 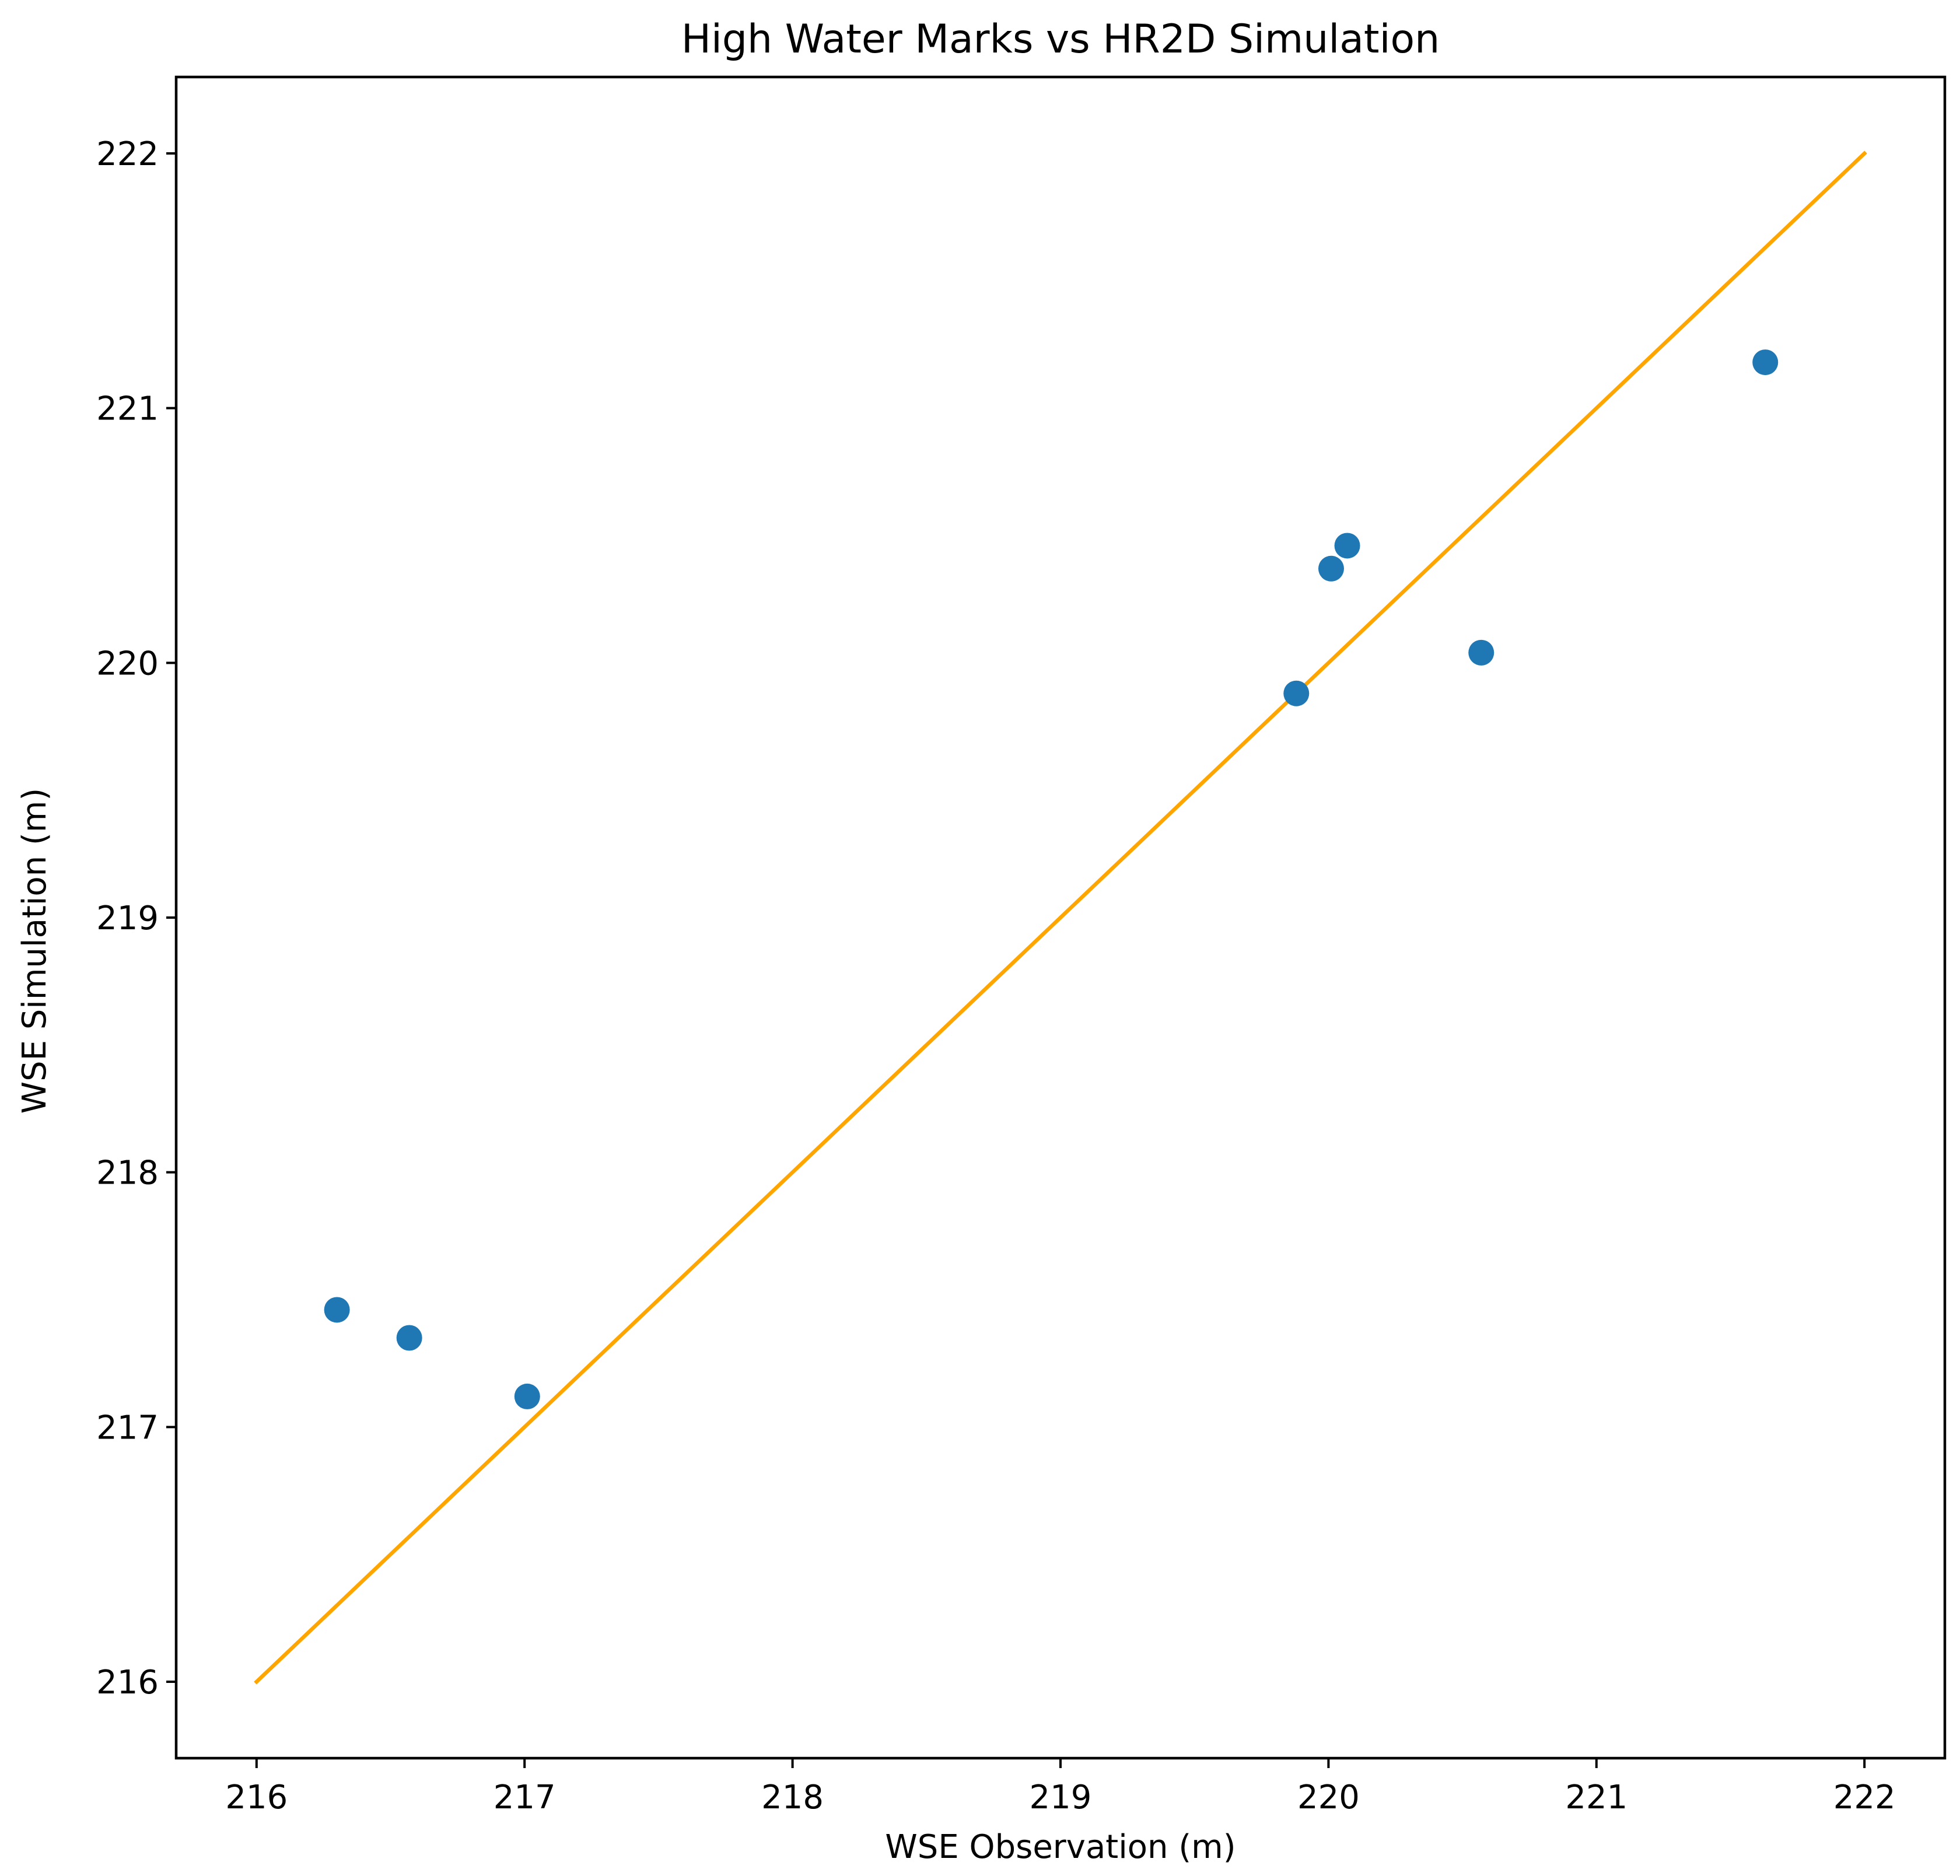 I want to click on y-axis-label: WSE Simulation (m), so click(x=35, y=951).